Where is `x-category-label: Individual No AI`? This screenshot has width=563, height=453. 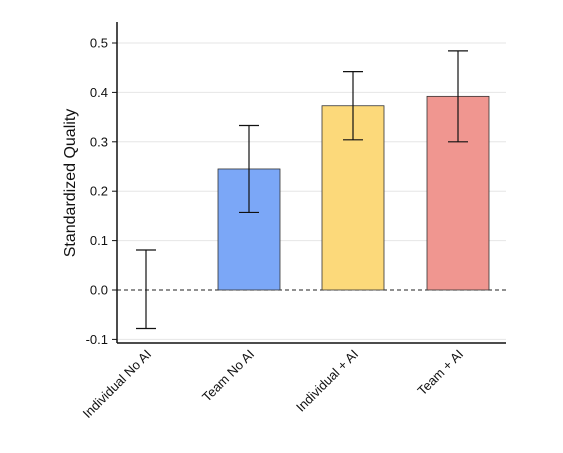 x-category-label: Individual No AI is located at coordinates (117, 384).